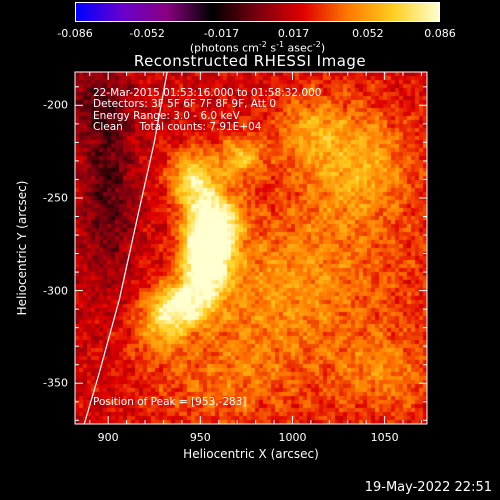  I want to click on peak-position-annotation: Position of Peak = [953,-283], so click(170, 402).